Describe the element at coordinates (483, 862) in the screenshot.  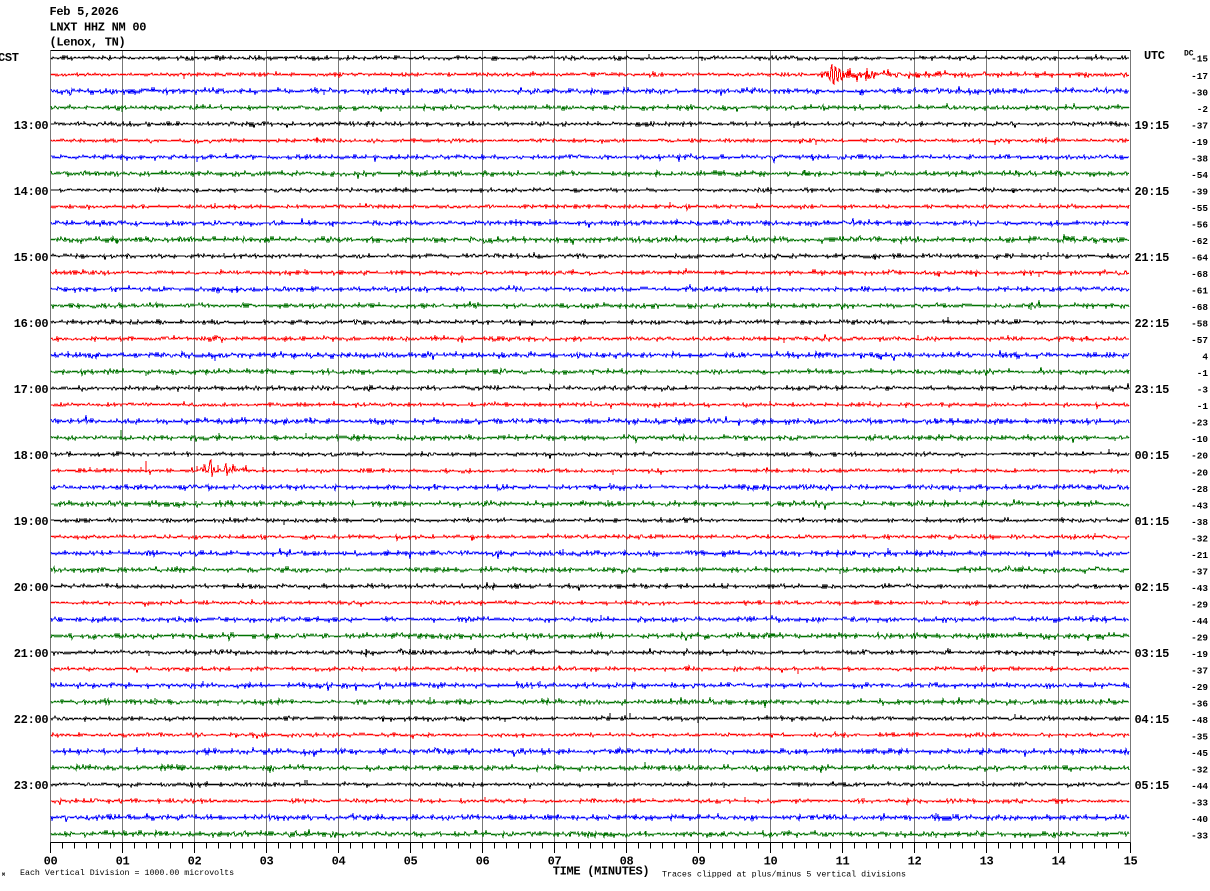
I see `svg-text: 06` at that location.